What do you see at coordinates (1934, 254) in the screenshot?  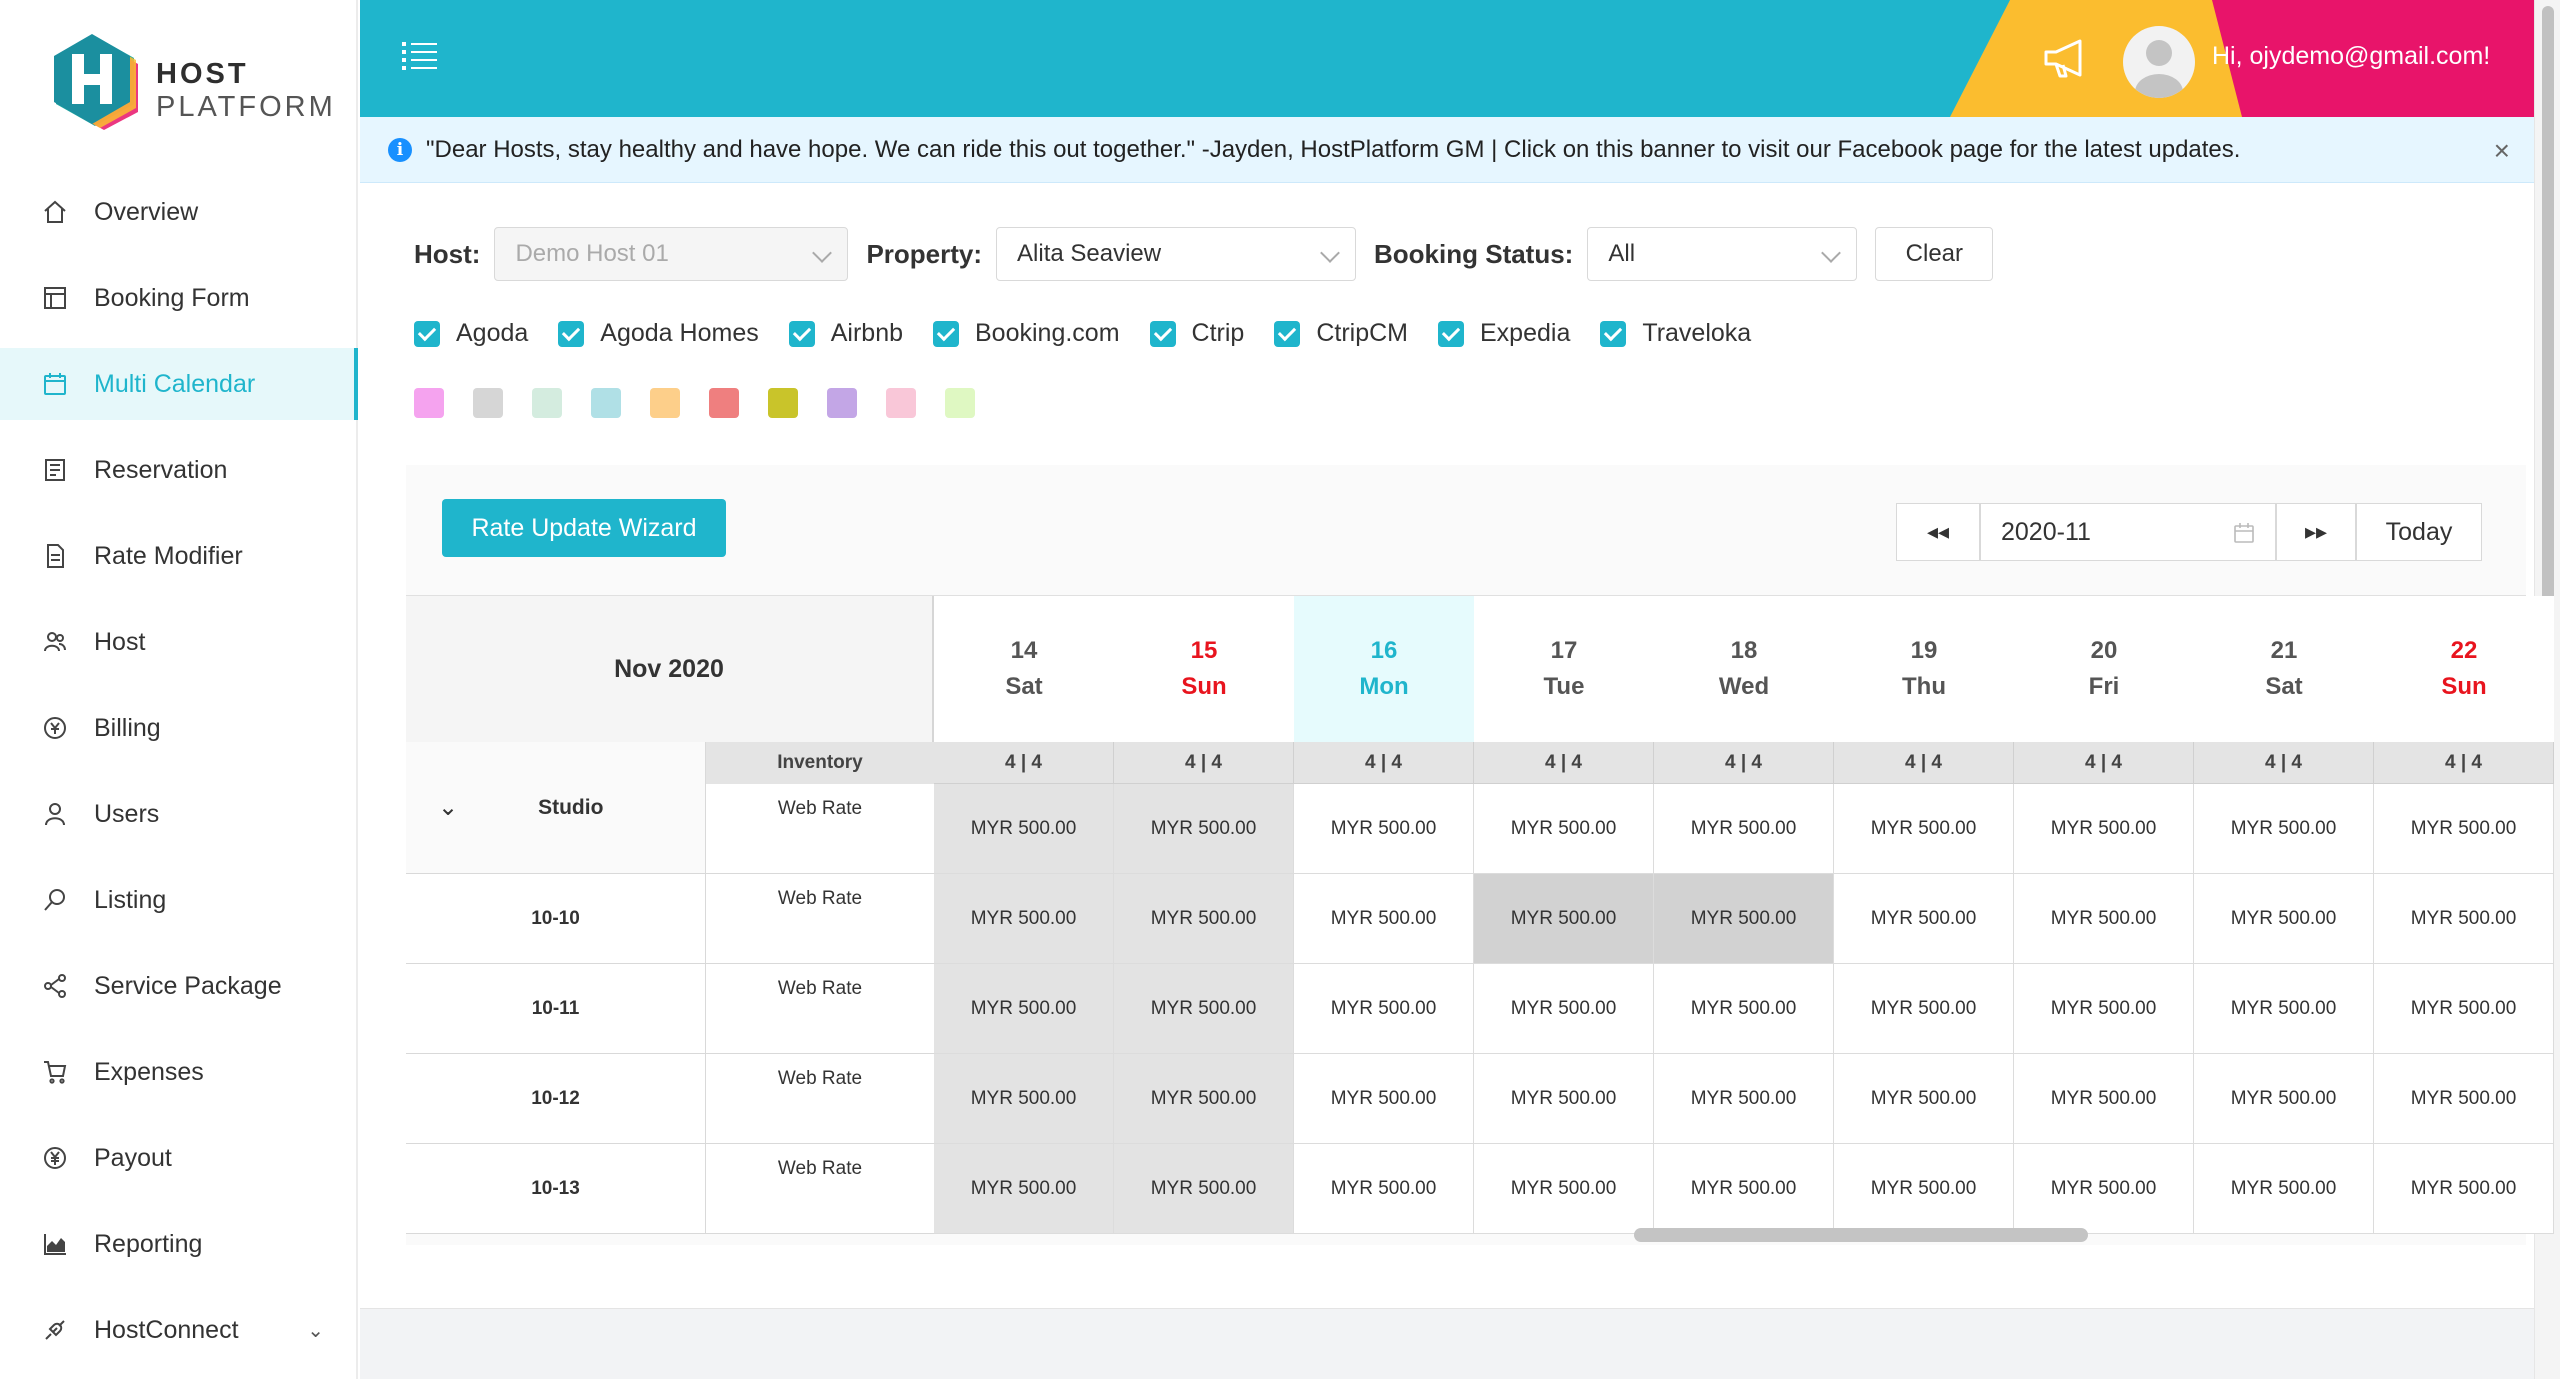 I see `clear-button: Clear` at bounding box center [1934, 254].